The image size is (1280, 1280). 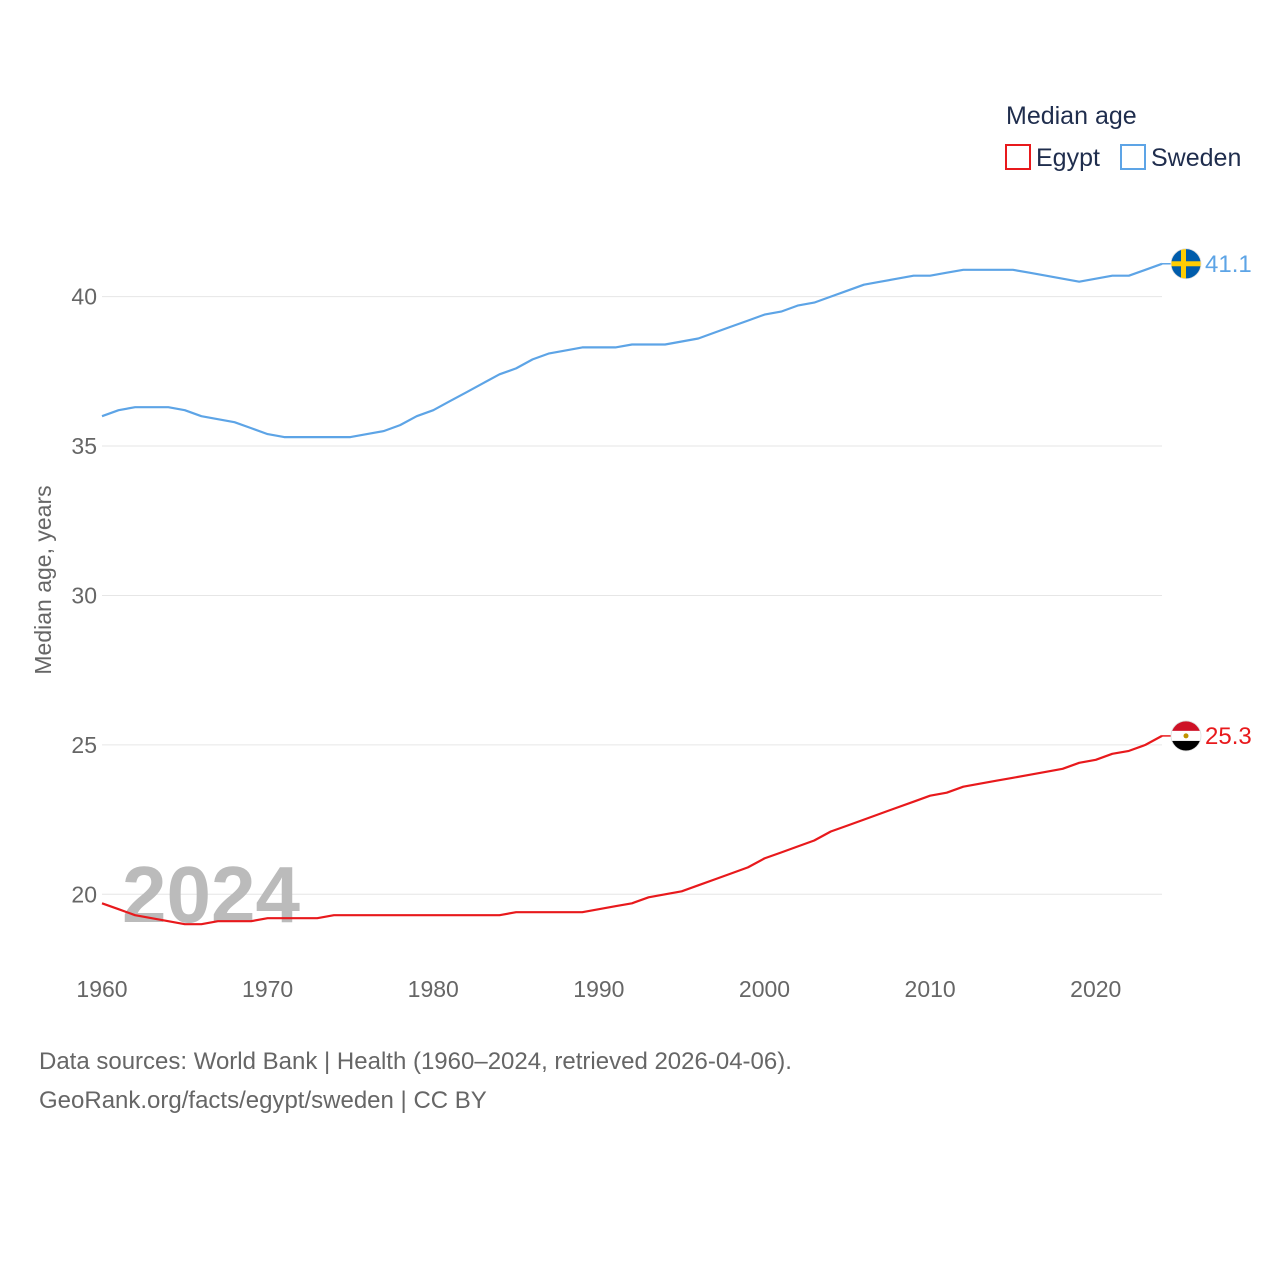 What do you see at coordinates (930, 989) in the screenshot?
I see `x-tick-label: 2010` at bounding box center [930, 989].